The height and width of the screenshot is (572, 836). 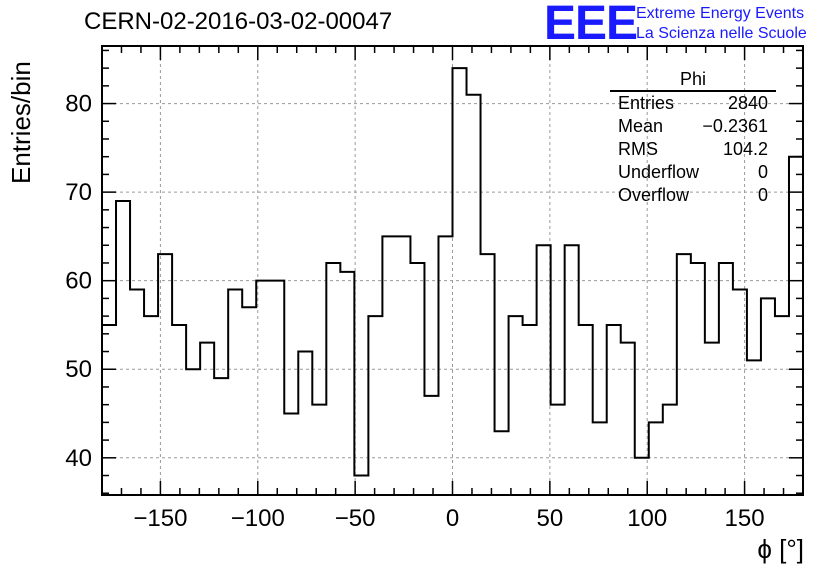 What do you see at coordinates (641, 126) in the screenshot?
I see `stats-label: Mean` at bounding box center [641, 126].